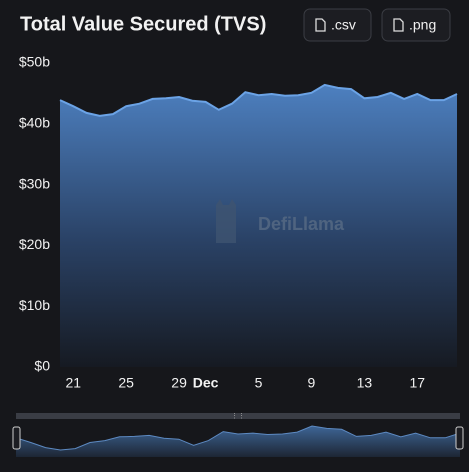  What do you see at coordinates (42, 366) in the screenshot?
I see `y-tick-label: $0` at bounding box center [42, 366].